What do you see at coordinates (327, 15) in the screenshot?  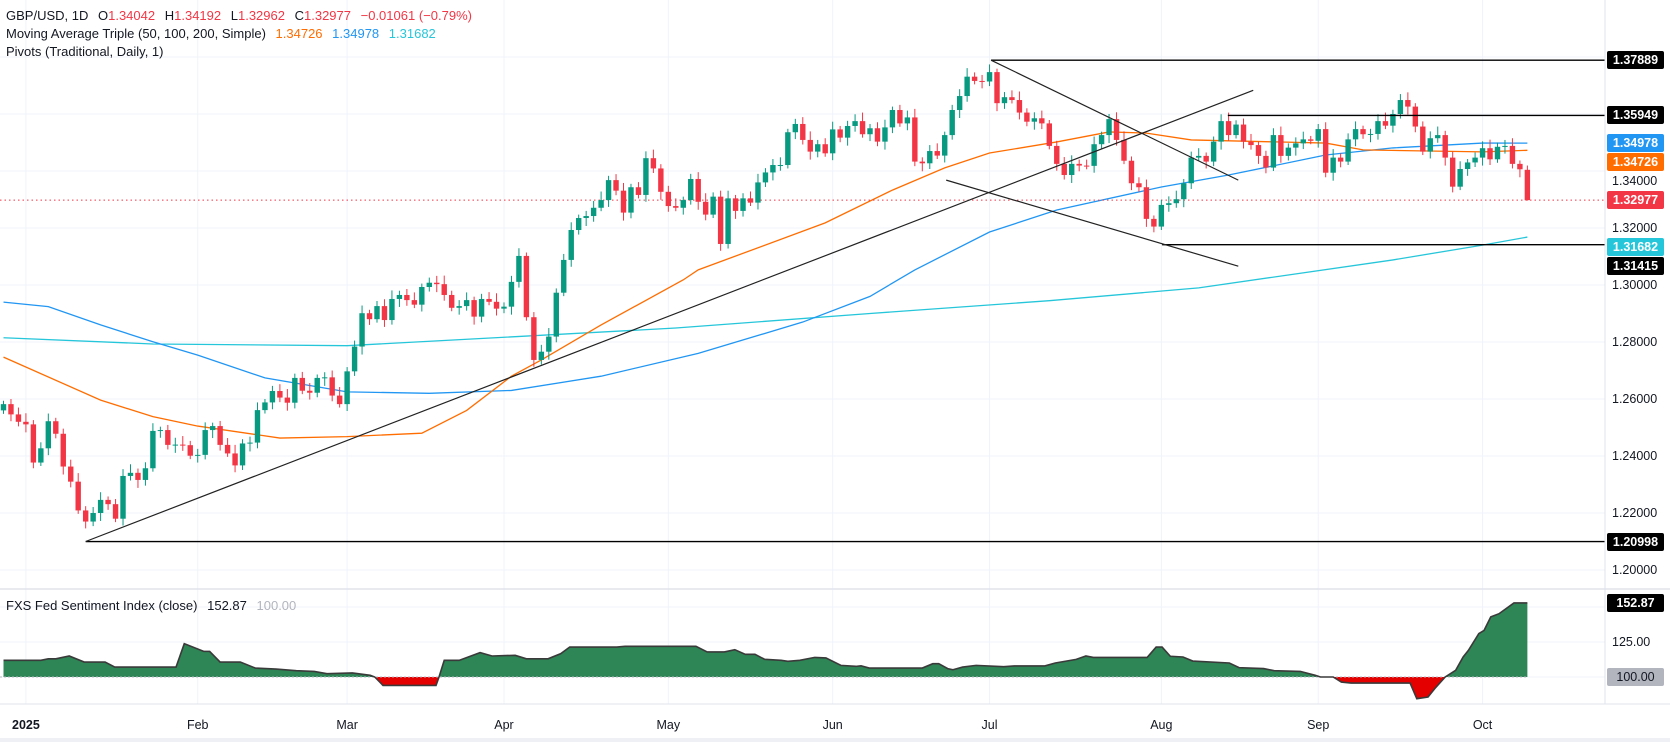 I see `close-value: 1.32977` at bounding box center [327, 15].